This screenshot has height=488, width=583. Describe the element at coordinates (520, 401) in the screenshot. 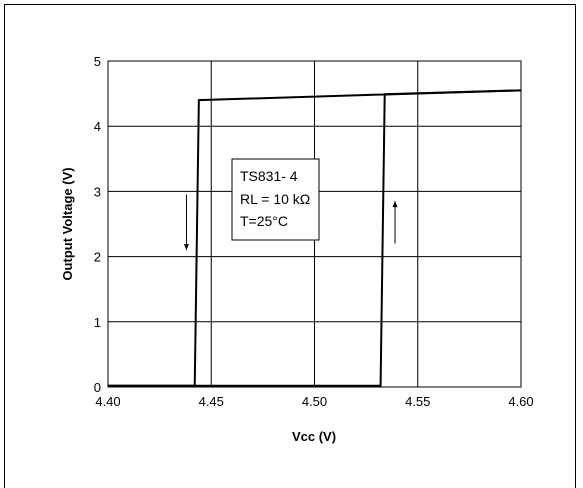

I see `x-tick-label: 4.60` at that location.